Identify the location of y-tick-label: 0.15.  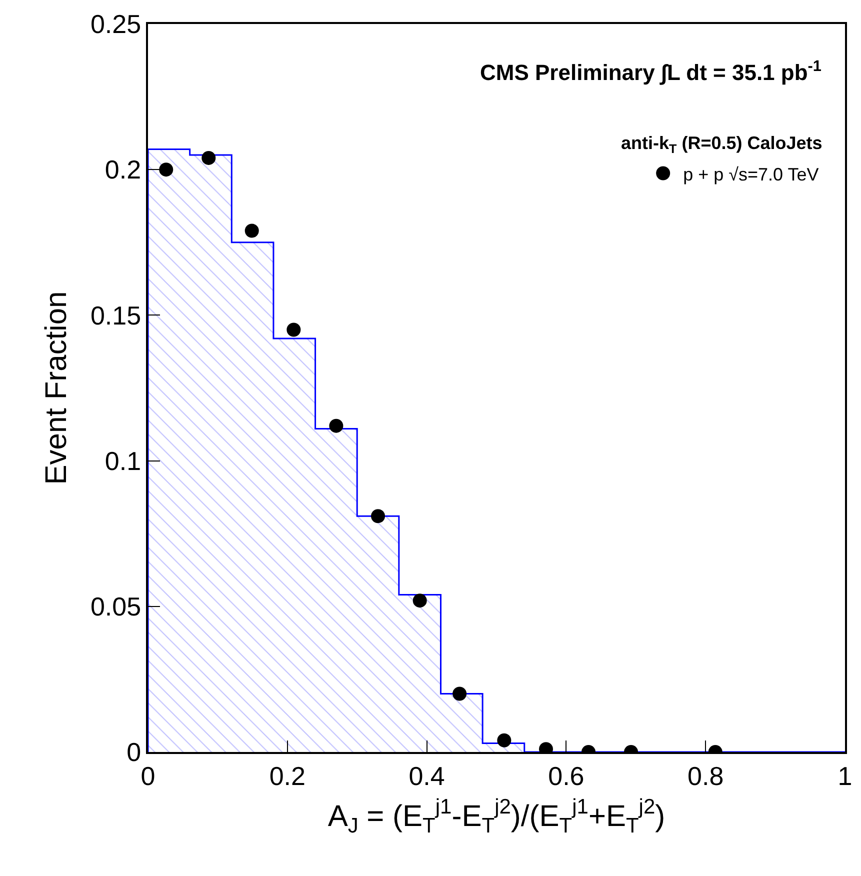
(116, 315).